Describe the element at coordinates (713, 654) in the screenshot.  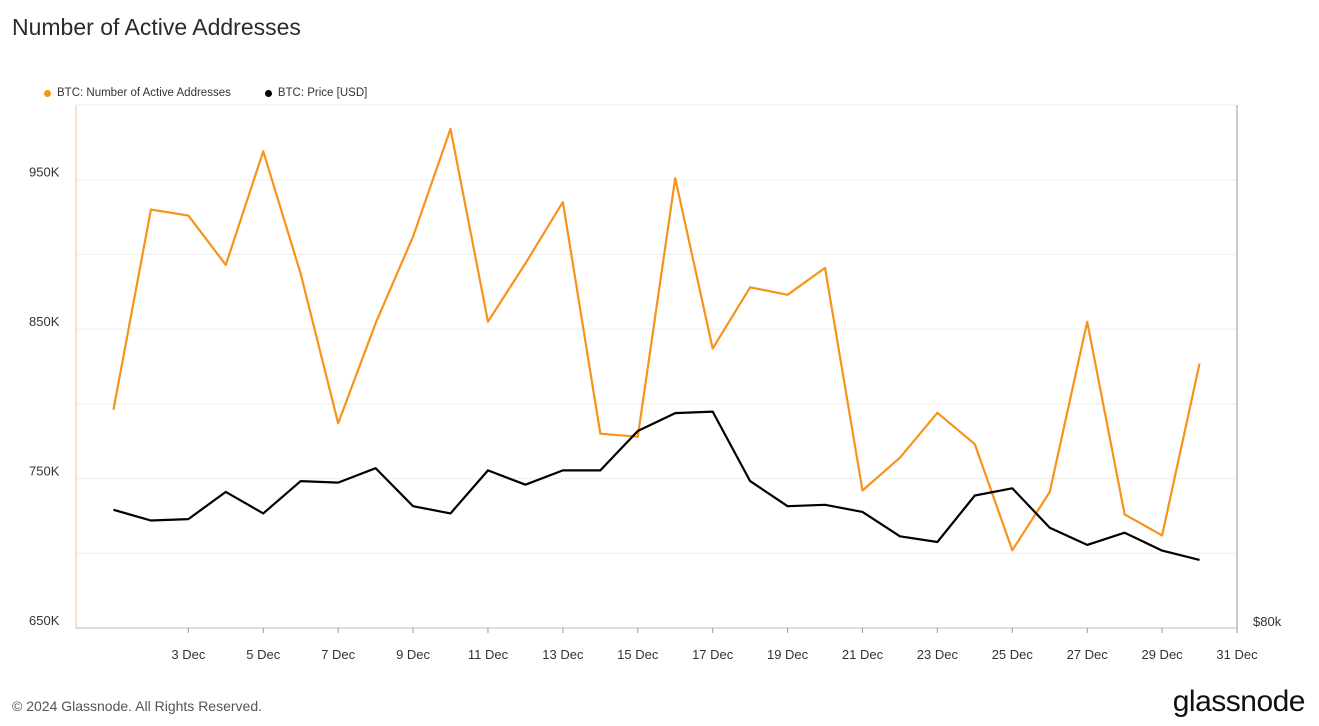
I see `x-tick-label: 17 Dec` at that location.